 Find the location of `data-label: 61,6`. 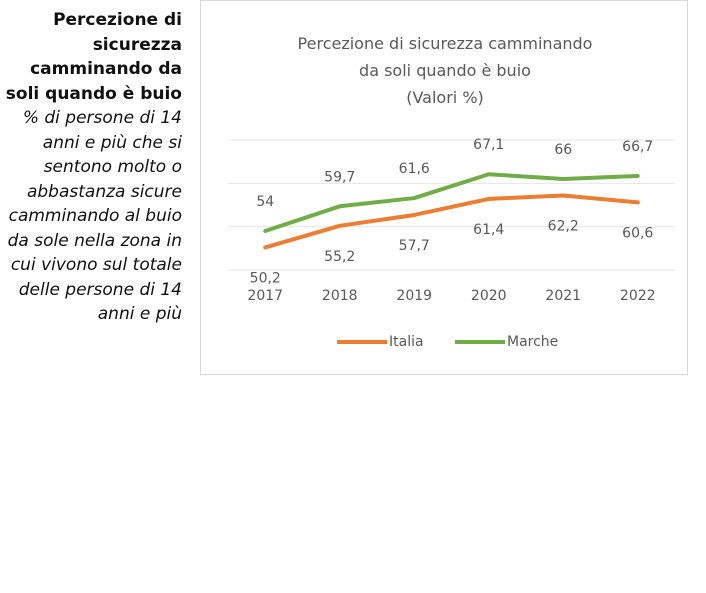

data-label: 61,6 is located at coordinates (414, 169).